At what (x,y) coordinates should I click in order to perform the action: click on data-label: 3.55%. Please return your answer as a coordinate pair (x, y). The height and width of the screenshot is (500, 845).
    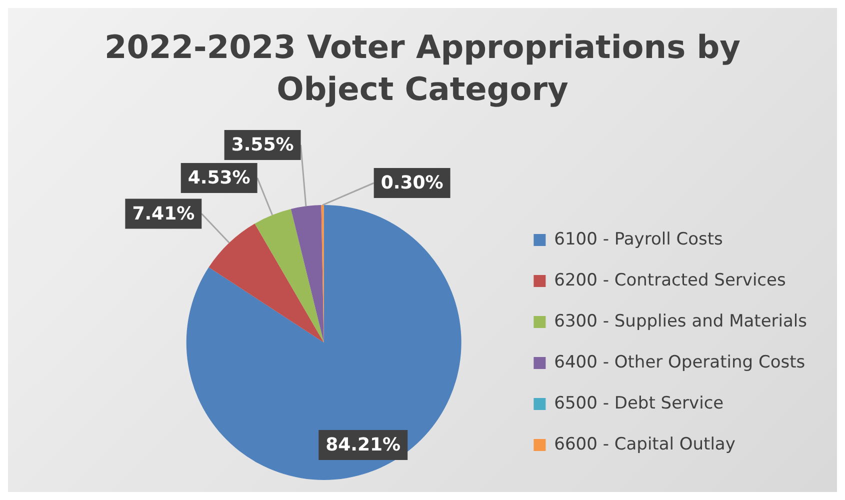
    Looking at the image, I should click on (262, 145).